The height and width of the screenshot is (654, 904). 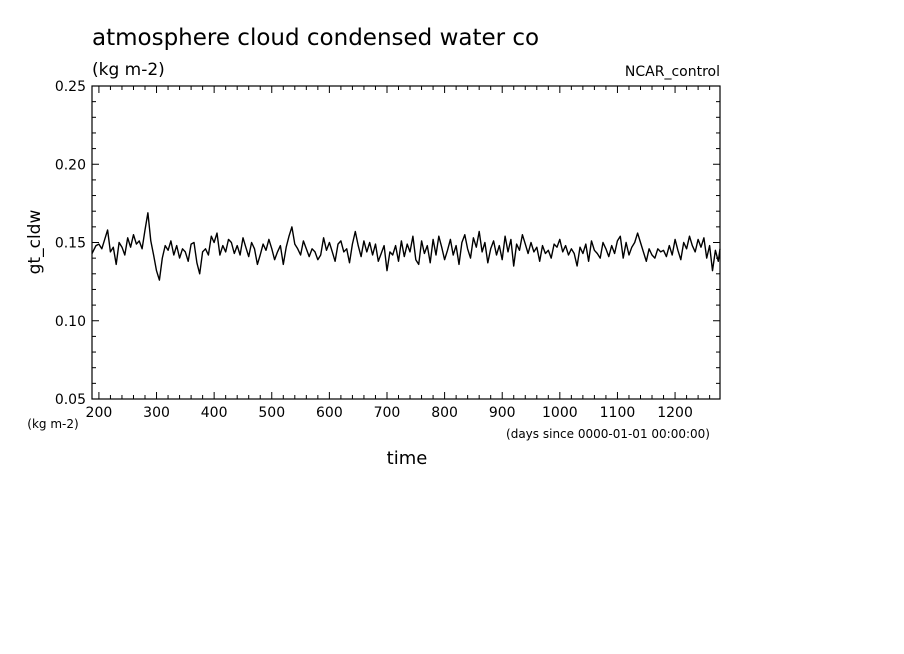 What do you see at coordinates (672, 72) in the screenshot?
I see `run-label: NCAR_control` at bounding box center [672, 72].